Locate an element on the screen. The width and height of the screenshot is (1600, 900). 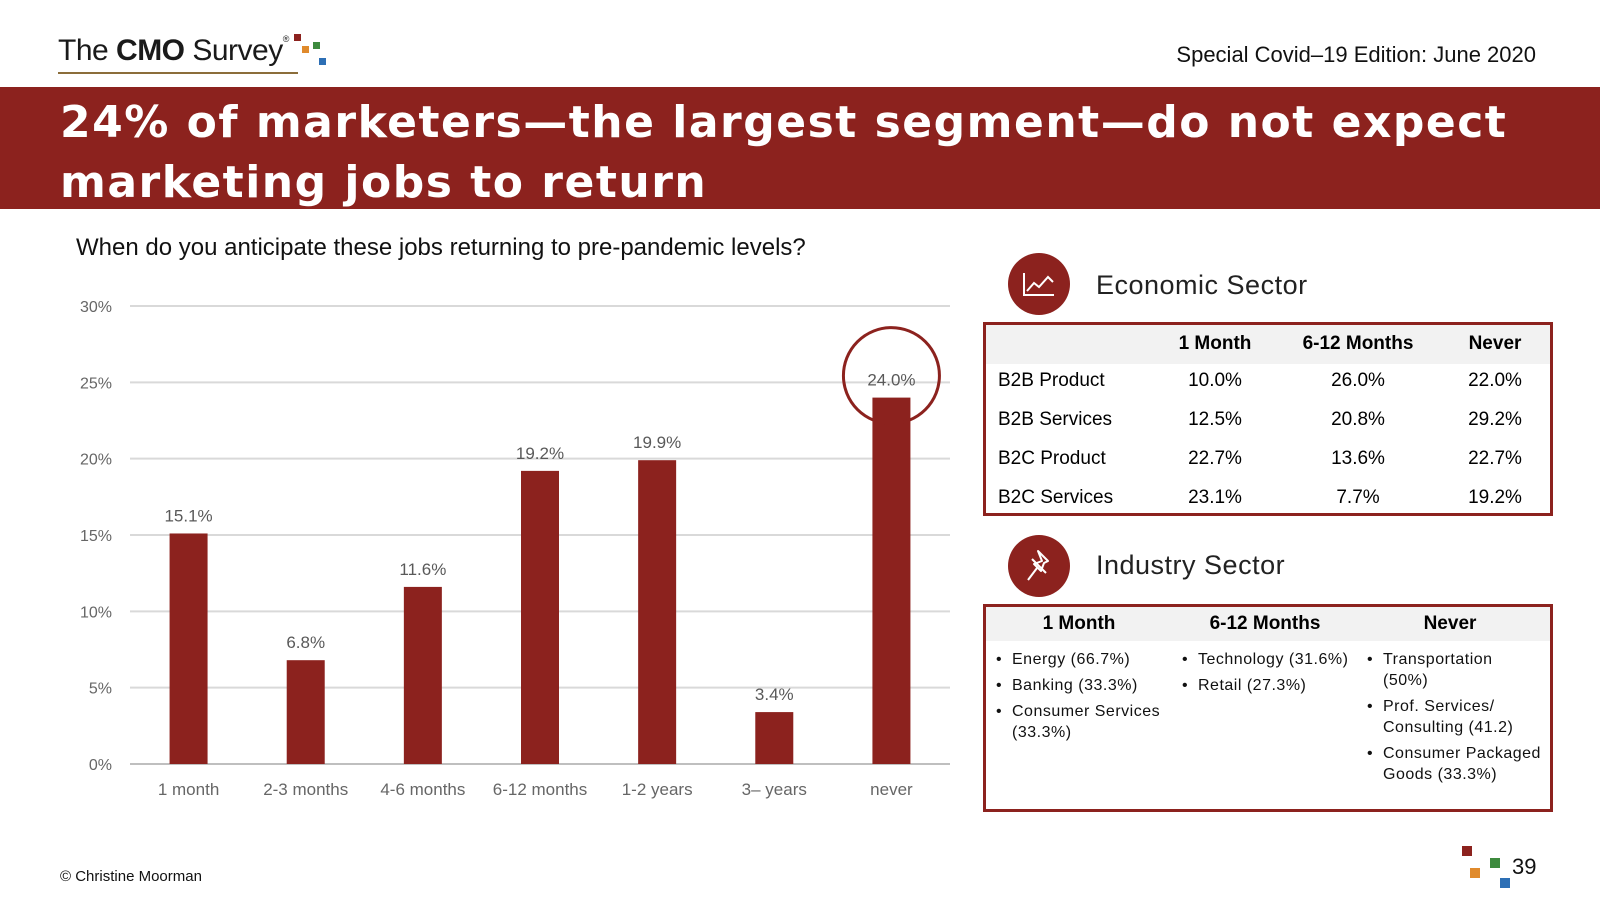
economic-cell: 10.0% is located at coordinates (1215, 380).